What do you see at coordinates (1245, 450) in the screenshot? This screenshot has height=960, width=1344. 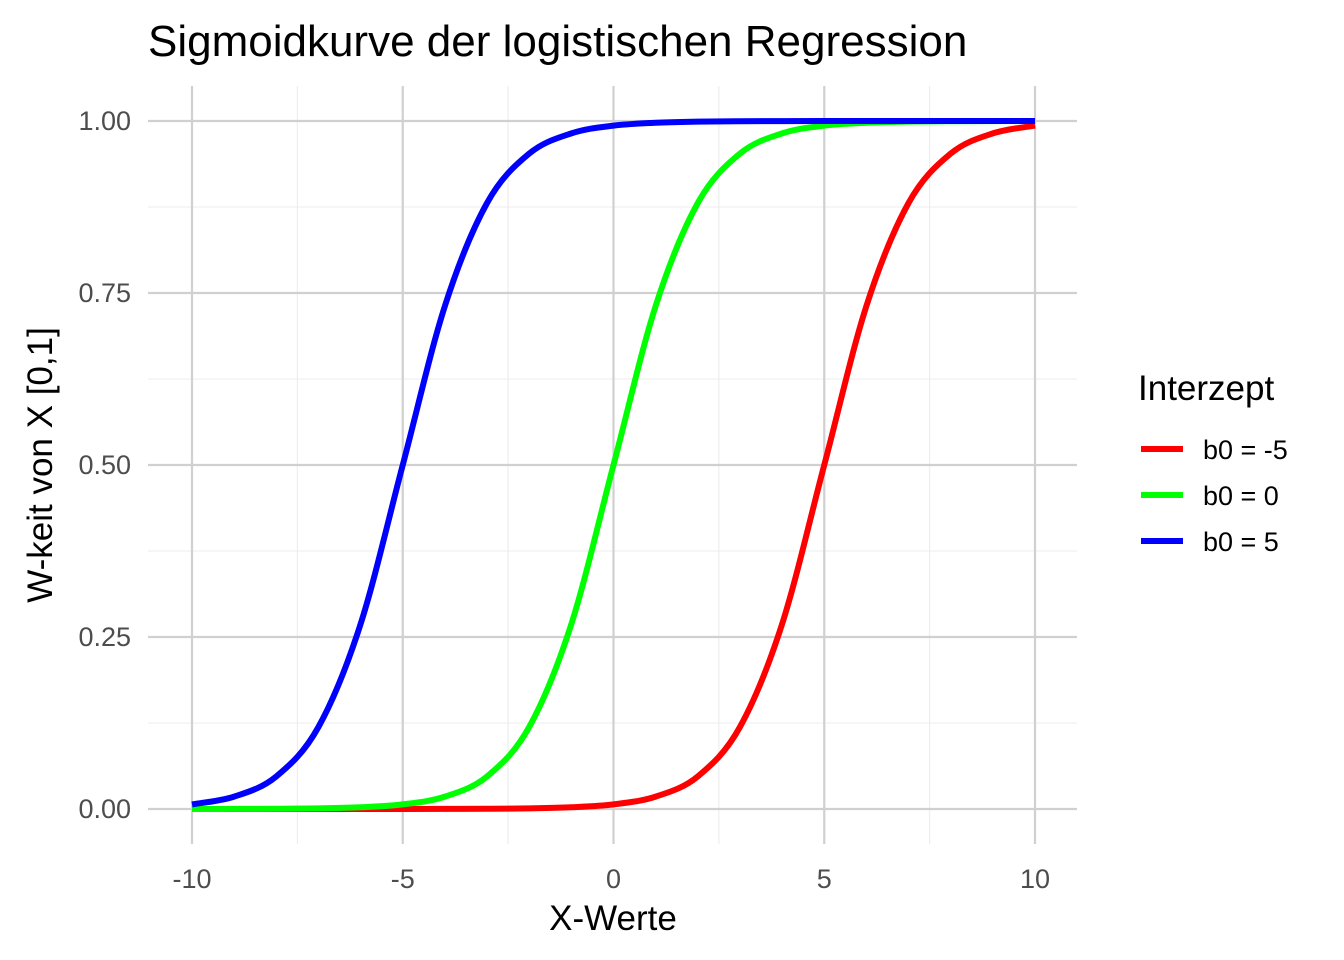 I see `legend-label-0: b0 = -5` at bounding box center [1245, 450].